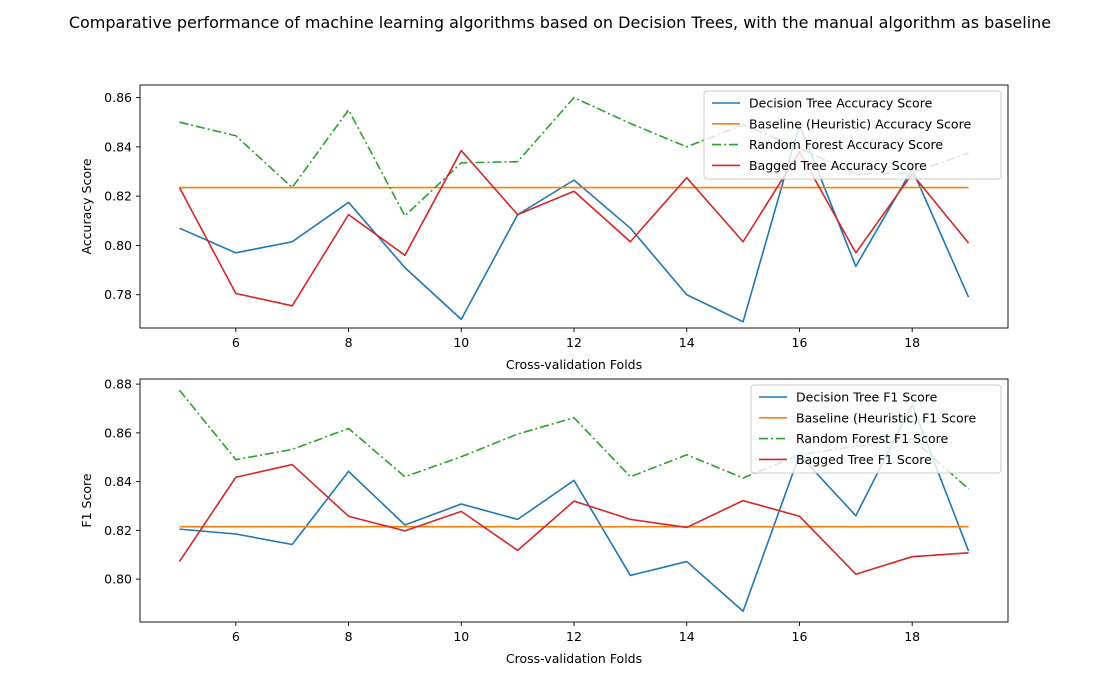 This screenshot has width=1120, height=700. Describe the element at coordinates (86, 500) in the screenshot. I see `y-axis-label: F1 Score` at that location.